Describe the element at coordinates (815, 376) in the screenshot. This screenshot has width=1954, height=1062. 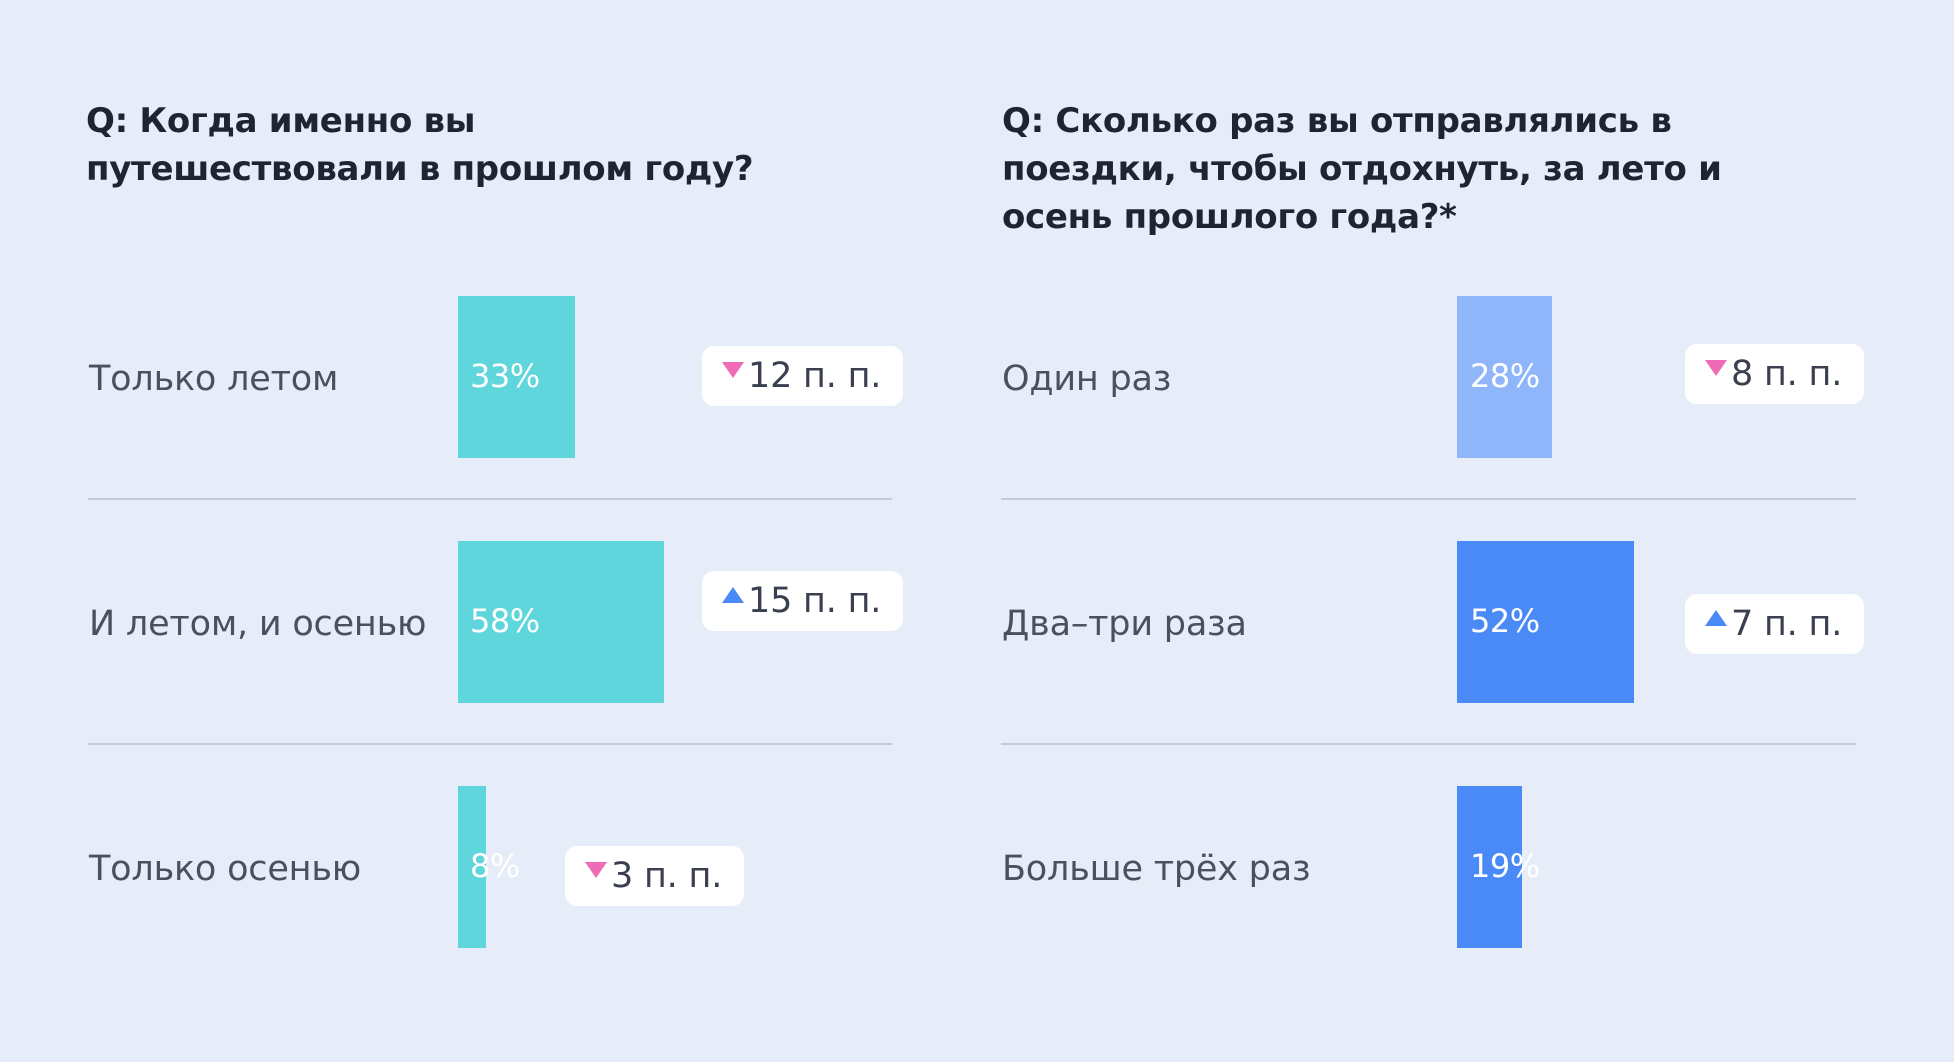
I see `delta-value: 12 п. п.` at that location.